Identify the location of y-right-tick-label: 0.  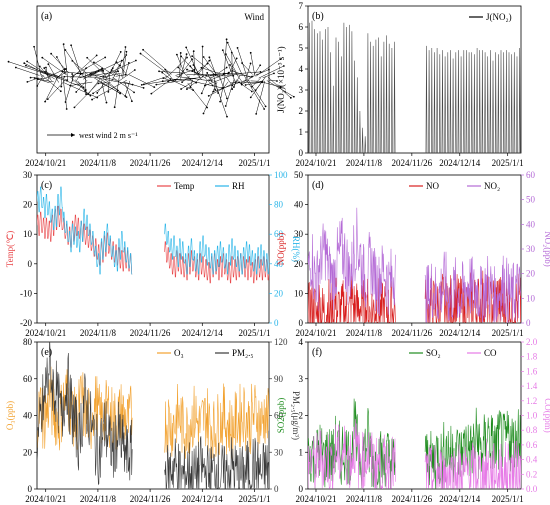
(276, 489).